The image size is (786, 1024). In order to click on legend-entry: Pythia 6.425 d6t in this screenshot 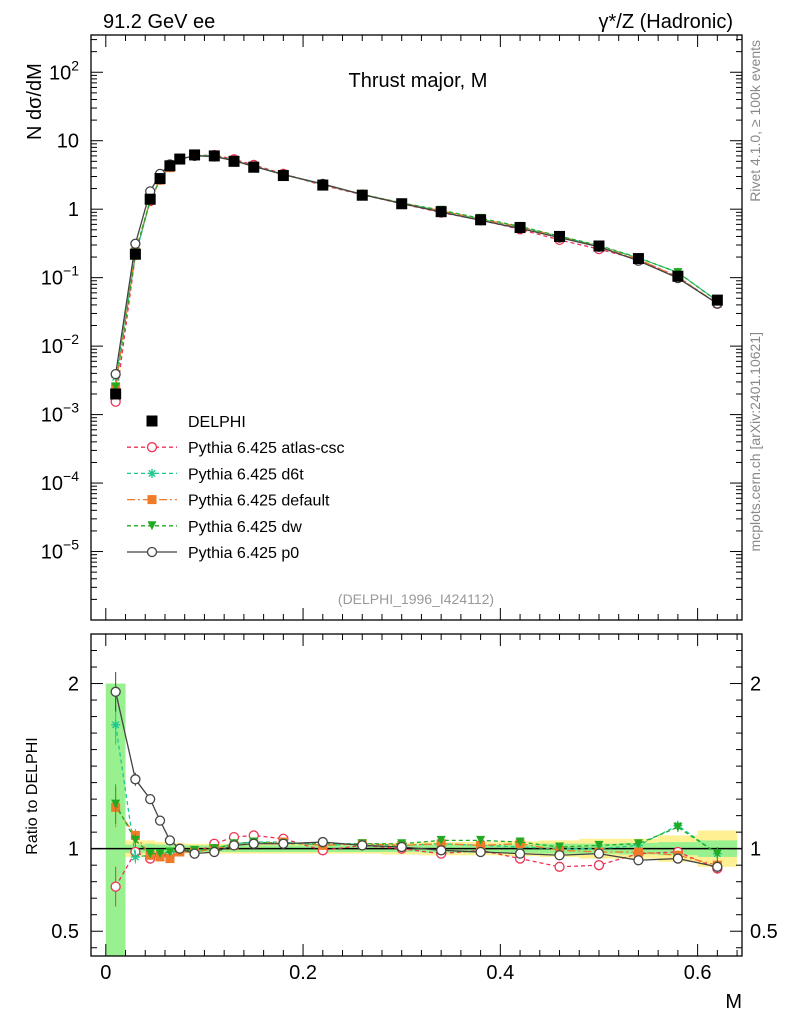, I will do `click(215, 474)`.